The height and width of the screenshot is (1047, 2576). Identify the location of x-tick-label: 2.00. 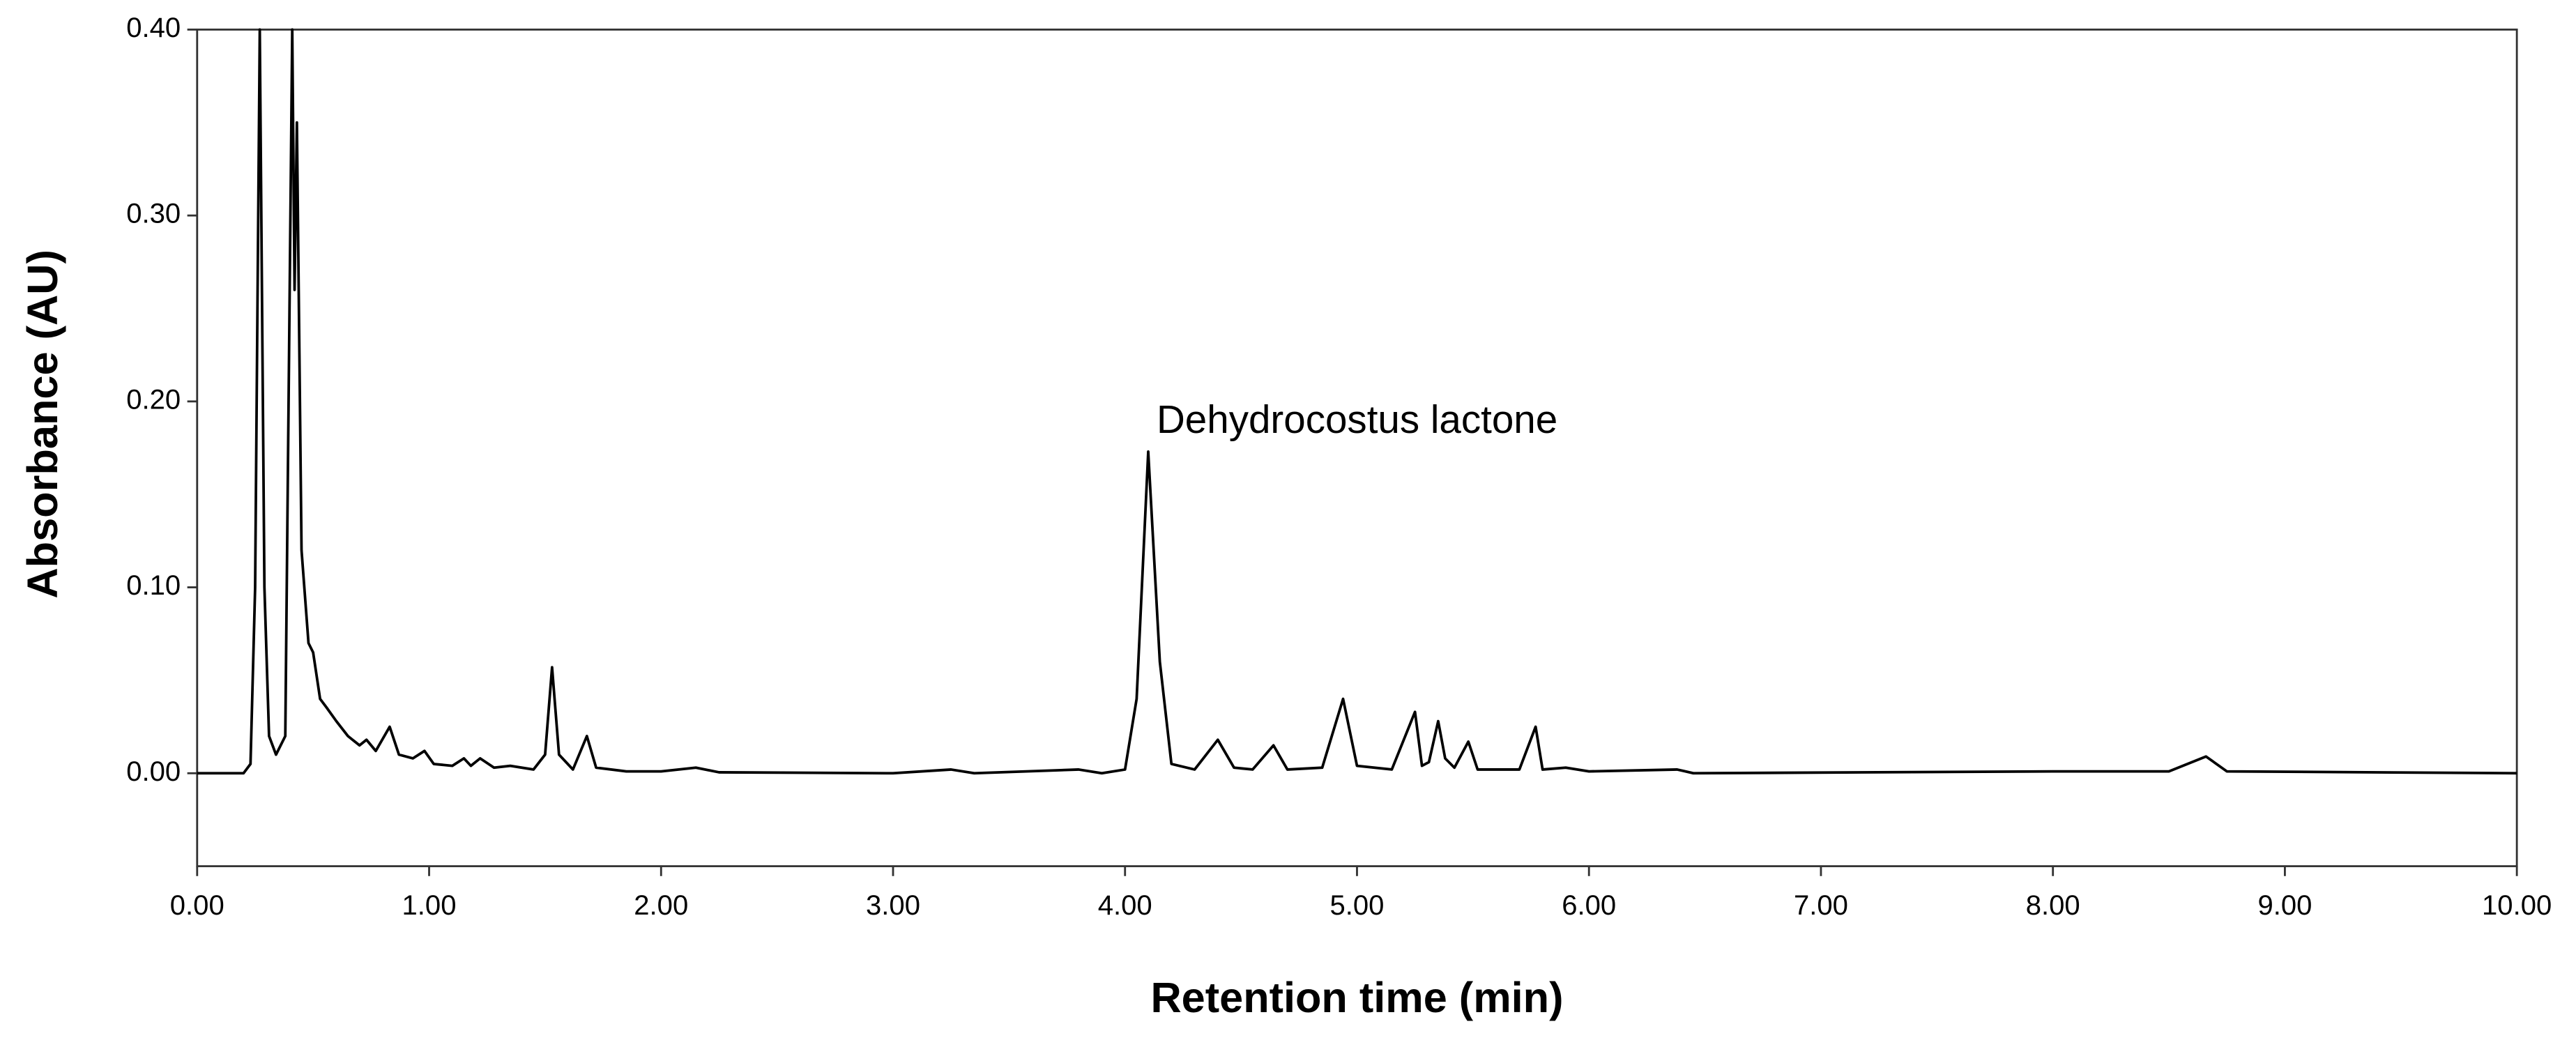
(661, 905).